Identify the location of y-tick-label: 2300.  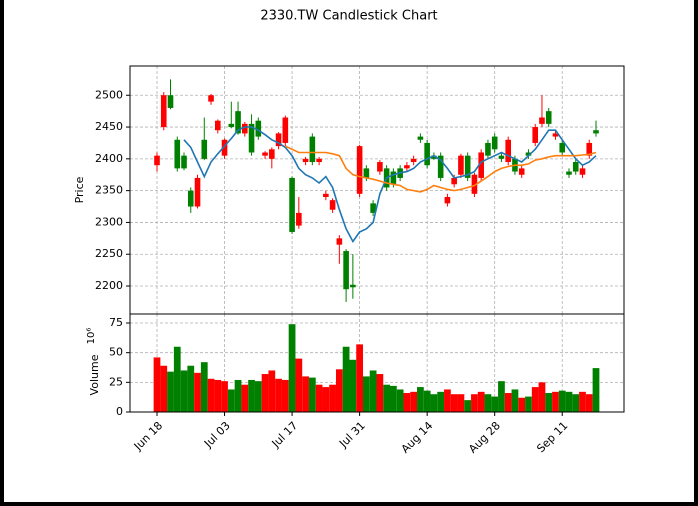
(109, 221).